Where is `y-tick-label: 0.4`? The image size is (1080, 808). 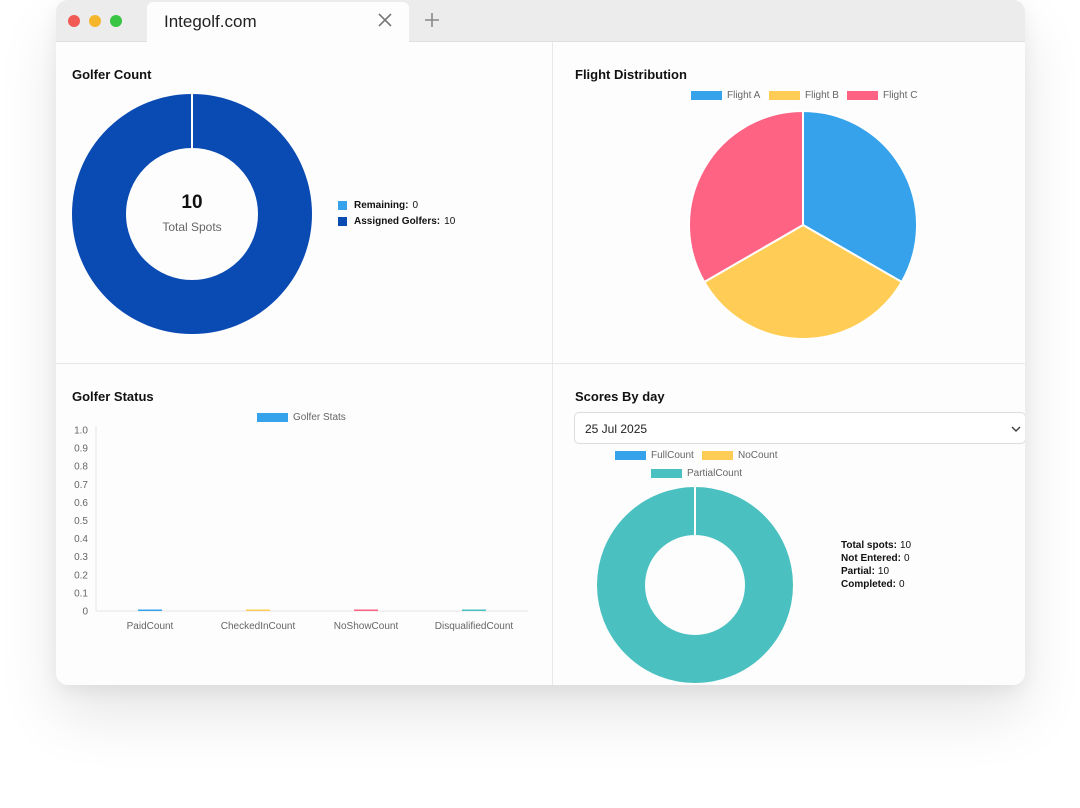 y-tick-label: 0.4 is located at coordinates (81, 539).